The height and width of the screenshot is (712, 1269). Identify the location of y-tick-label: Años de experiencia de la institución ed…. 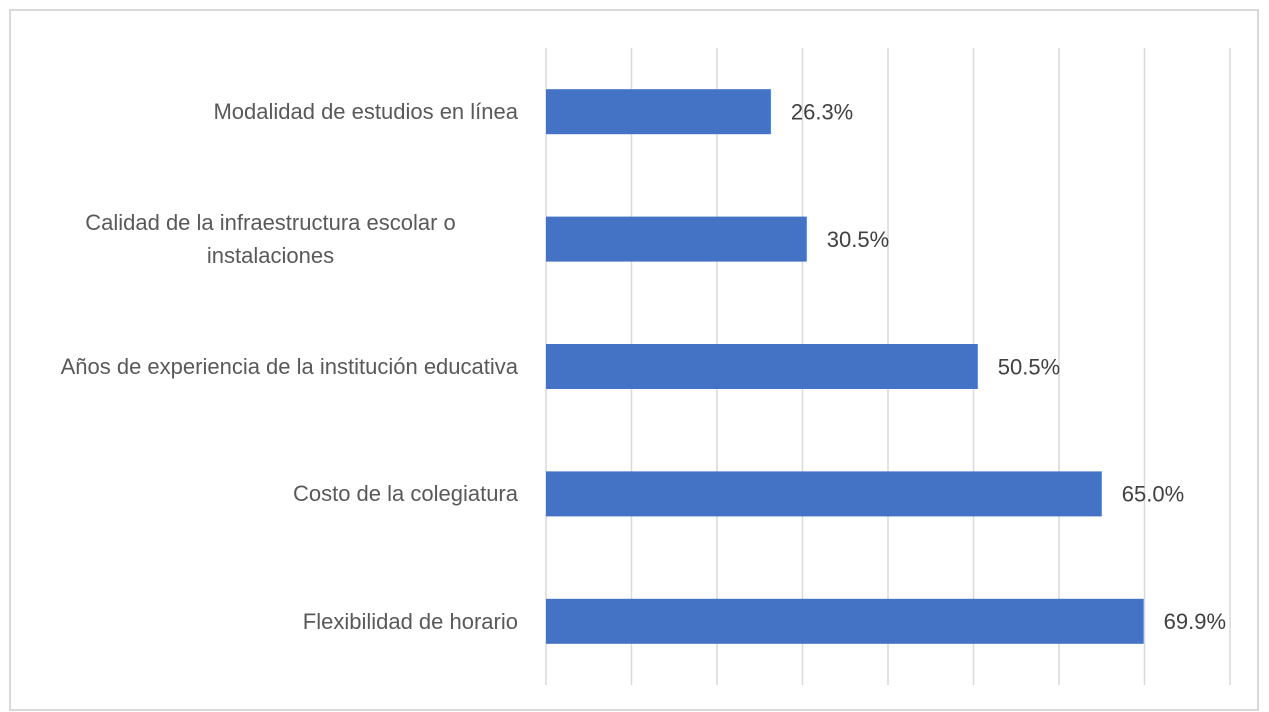
(289, 366).